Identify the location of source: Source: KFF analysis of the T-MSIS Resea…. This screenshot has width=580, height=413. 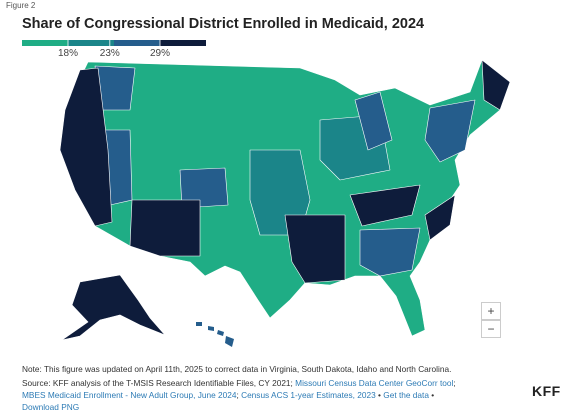
(242, 395).